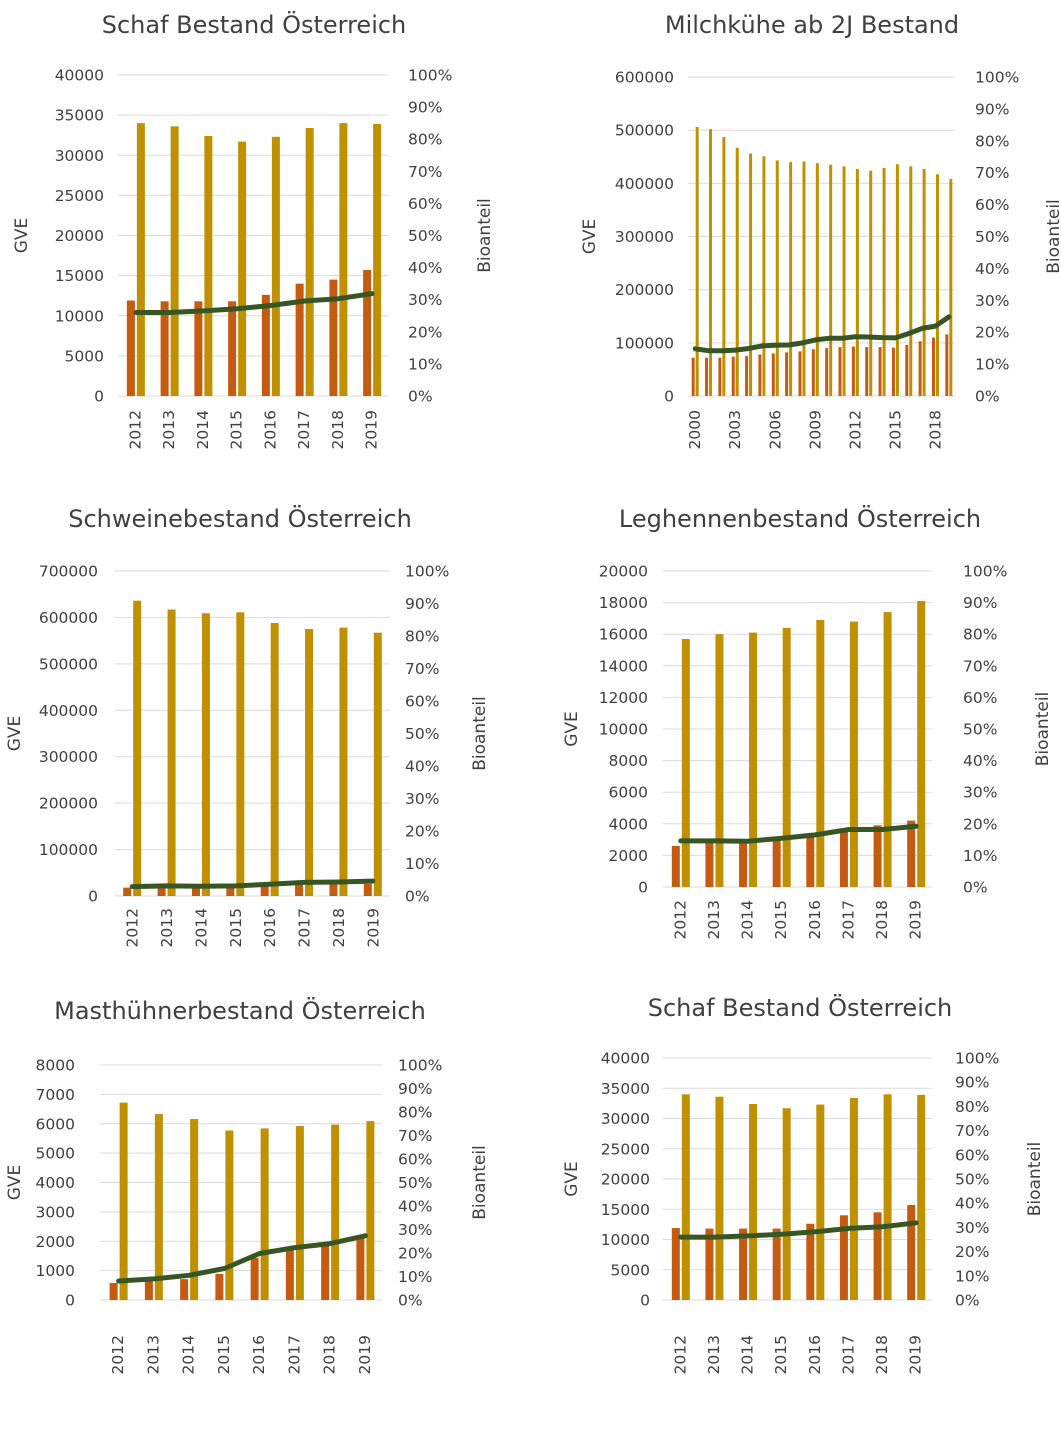 The image size is (1061, 1446). I want to click on y2-tick-label: 70%, so click(972, 1131).